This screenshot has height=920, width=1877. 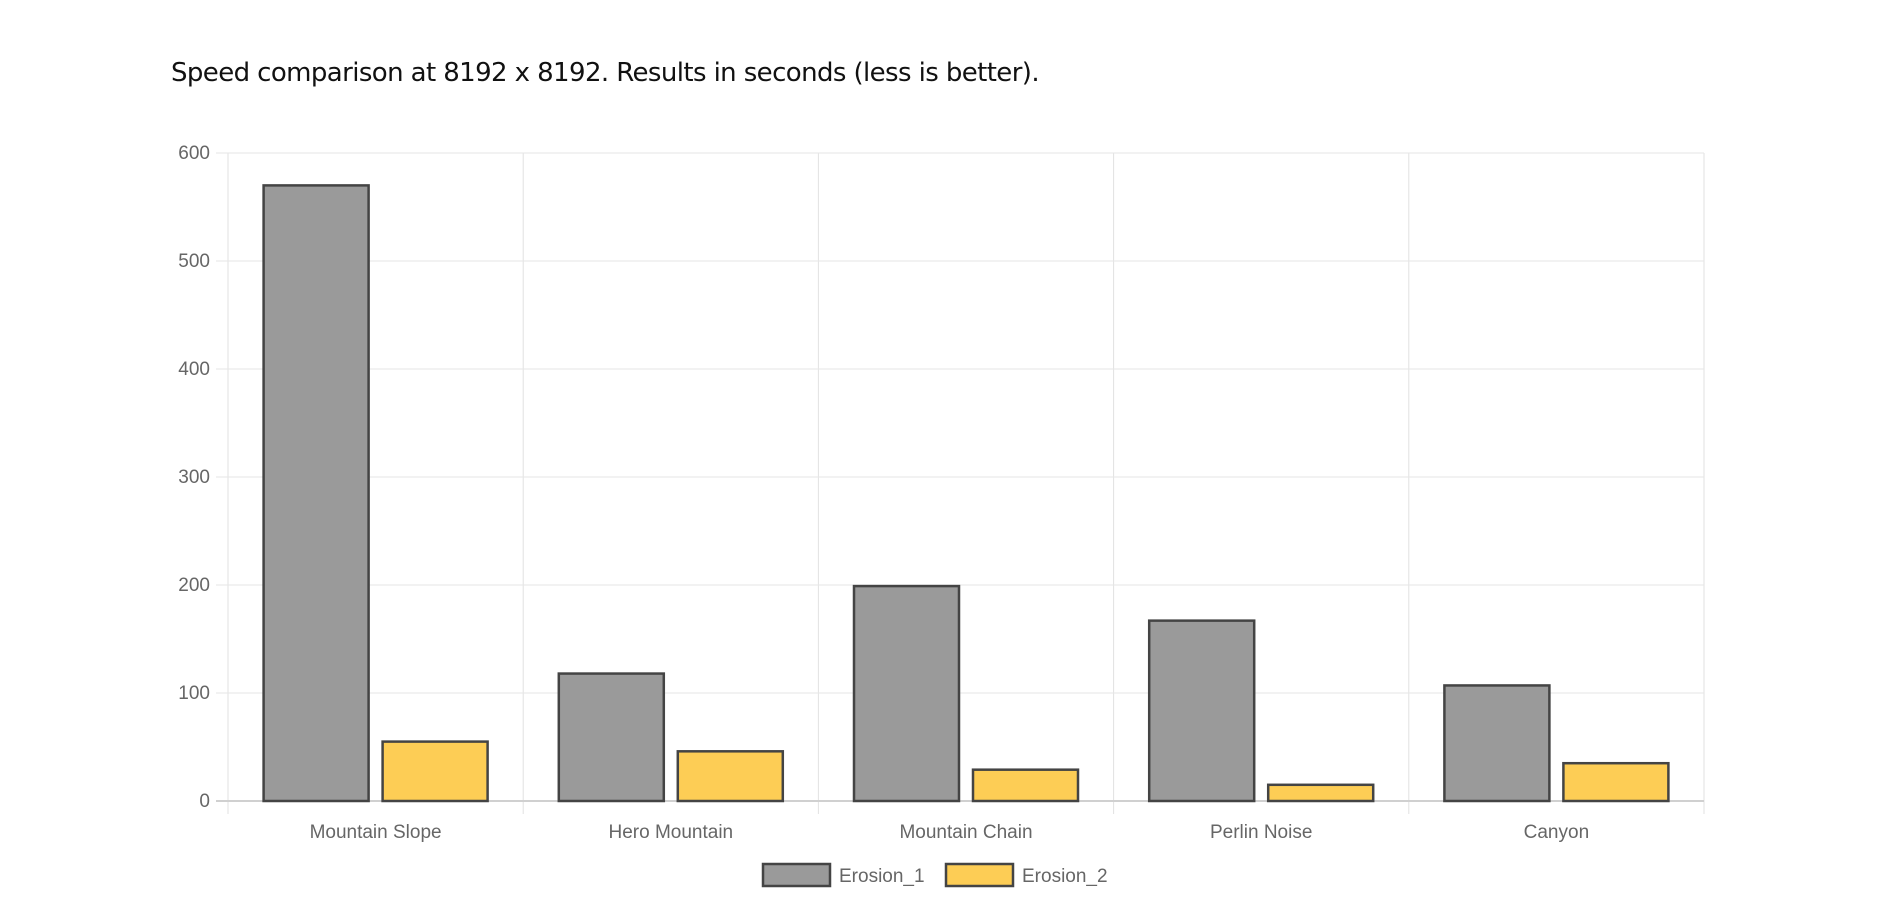 I want to click on x-tick-label: Perlin Noise, so click(x=1261, y=832).